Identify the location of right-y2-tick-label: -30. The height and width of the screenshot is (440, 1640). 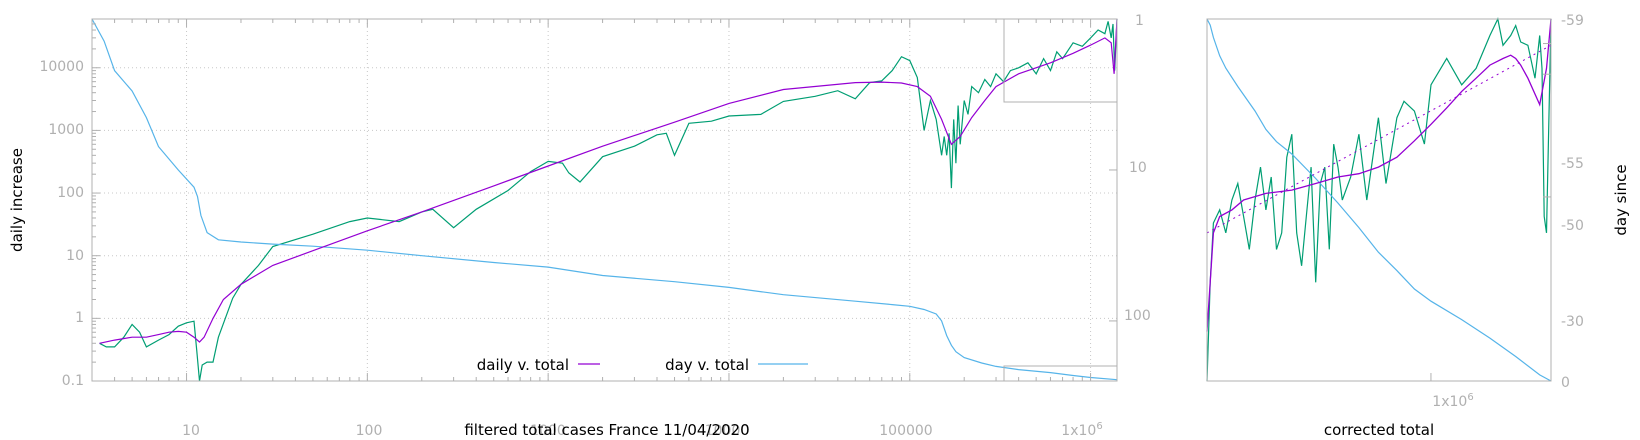
(1572, 322).